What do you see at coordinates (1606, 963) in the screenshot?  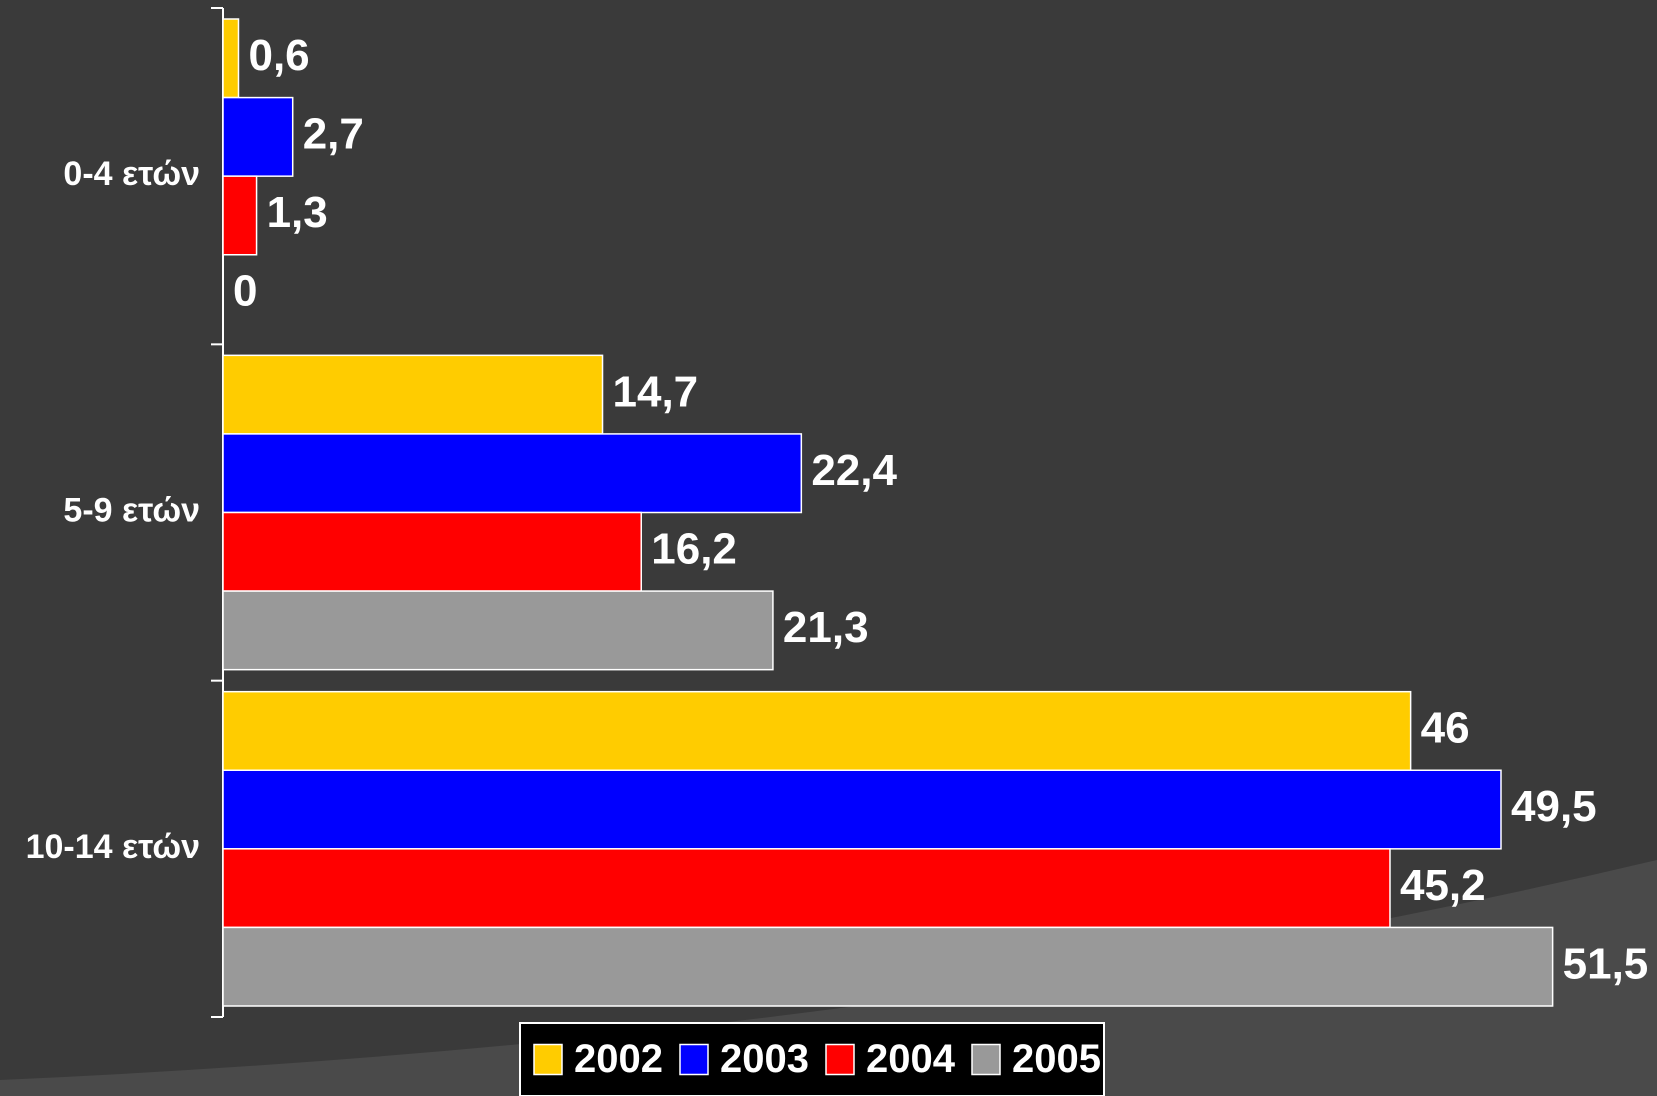 I see `data-label: 51,5` at bounding box center [1606, 963].